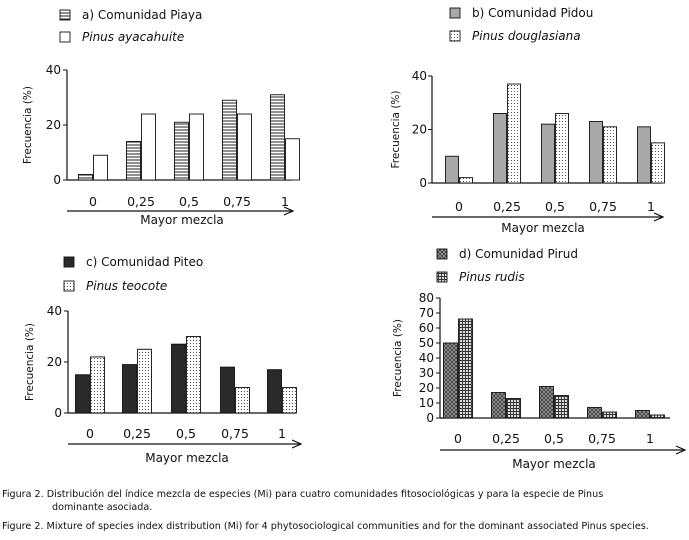 This screenshot has width=689, height=540. What do you see at coordinates (426, 298) in the screenshot?
I see `y-tick-label: 80` at bounding box center [426, 298].